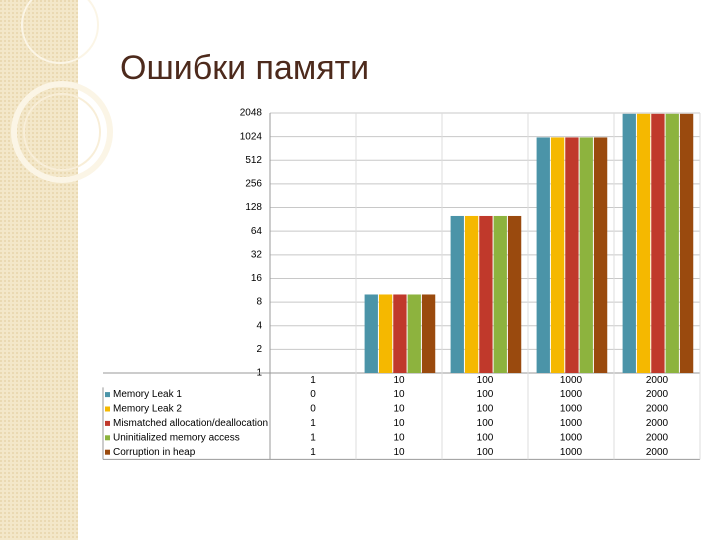  I want to click on y-tick-label: 4, so click(259, 325).